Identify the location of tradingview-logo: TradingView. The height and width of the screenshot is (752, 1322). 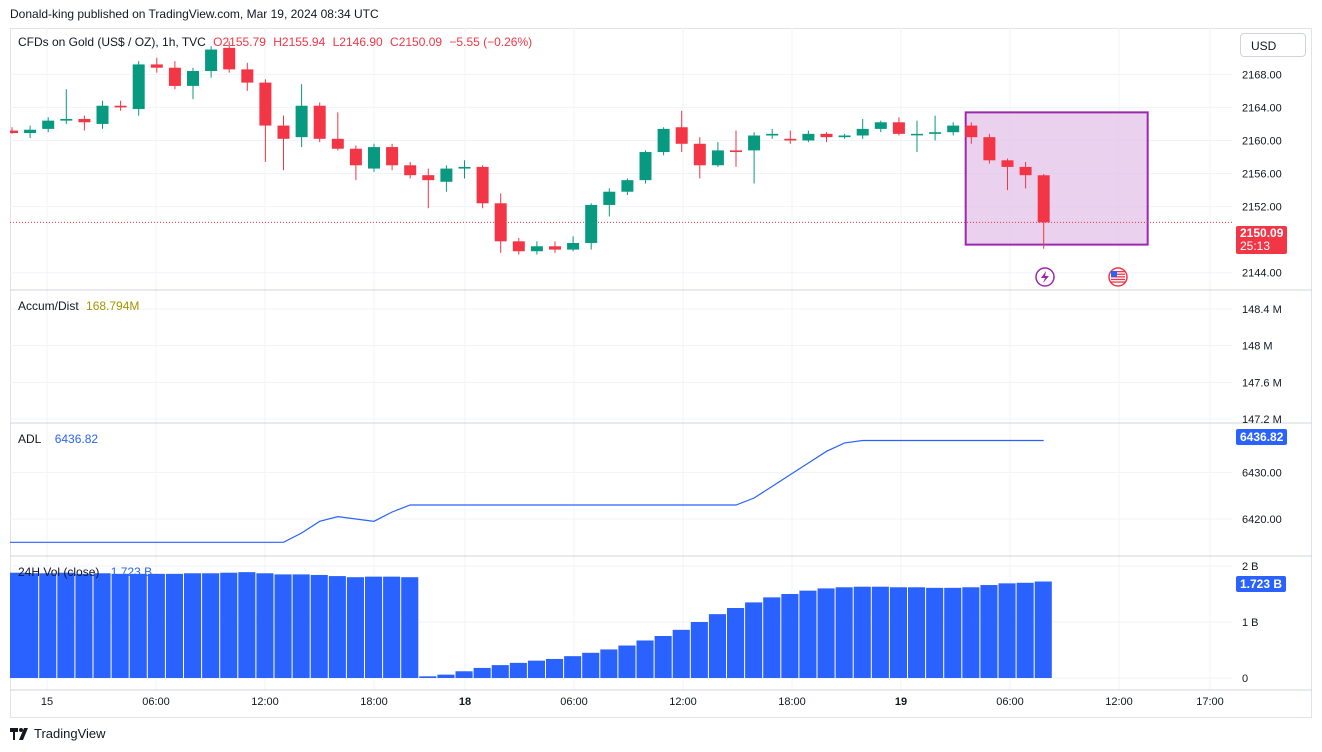
(58, 733).